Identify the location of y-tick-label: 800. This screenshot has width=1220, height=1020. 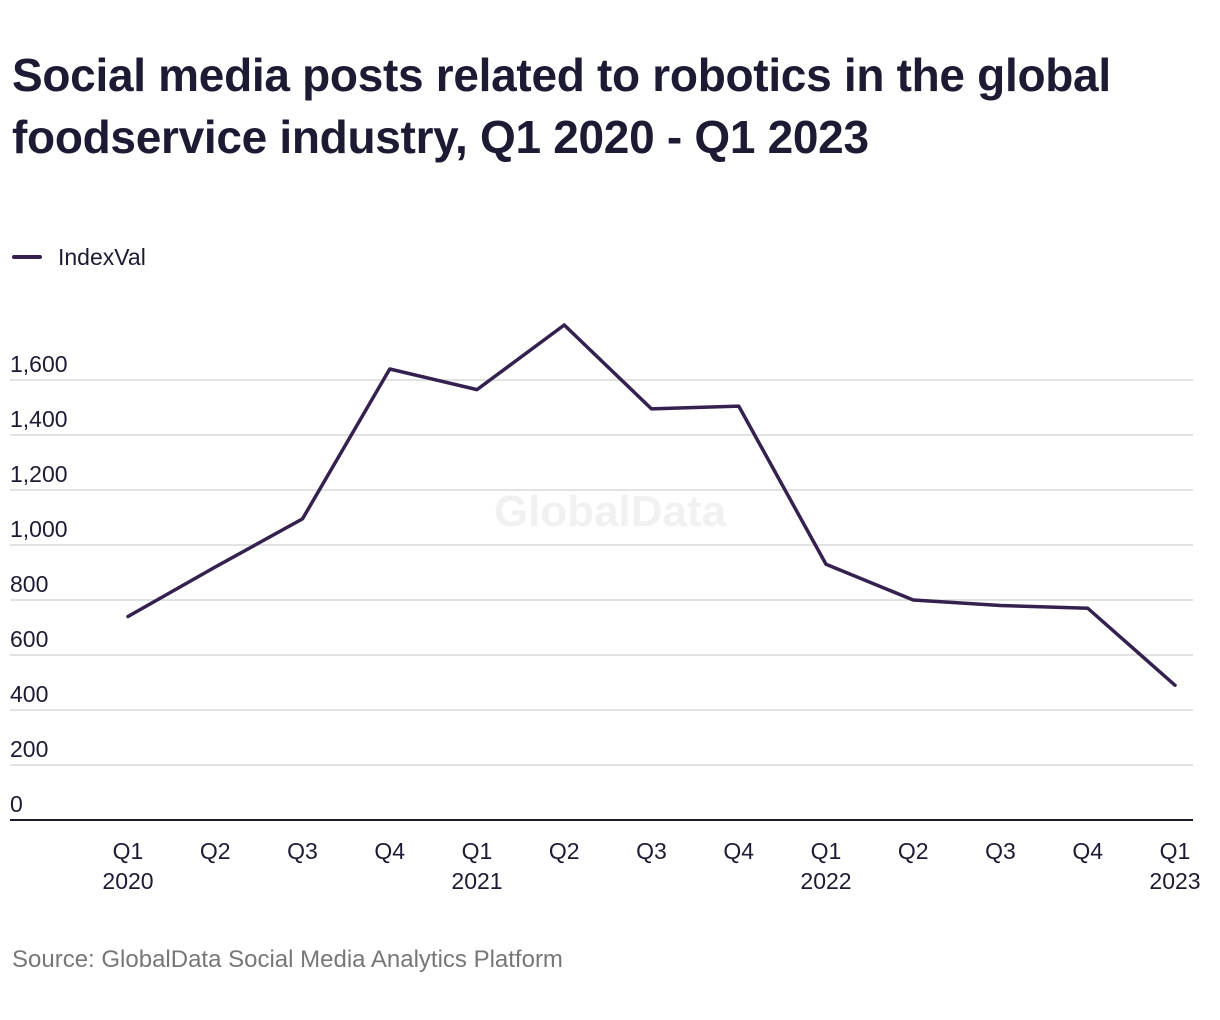
(29, 584).